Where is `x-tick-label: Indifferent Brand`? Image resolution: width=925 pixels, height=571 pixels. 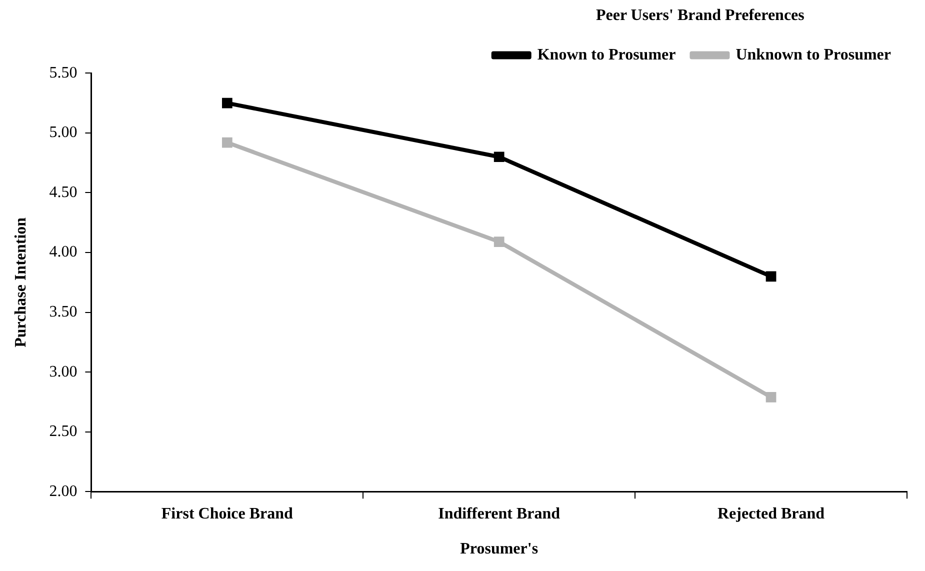
x-tick-label: Indifferent Brand is located at coordinates (499, 513).